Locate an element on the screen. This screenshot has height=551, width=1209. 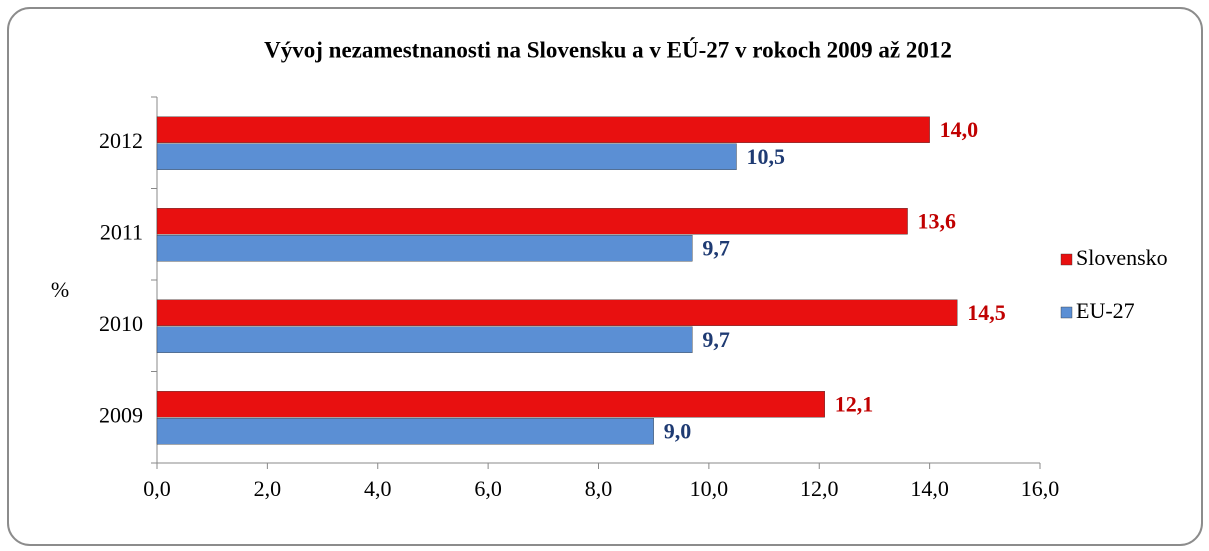
x-tick-label: 2,0 is located at coordinates (268, 488).